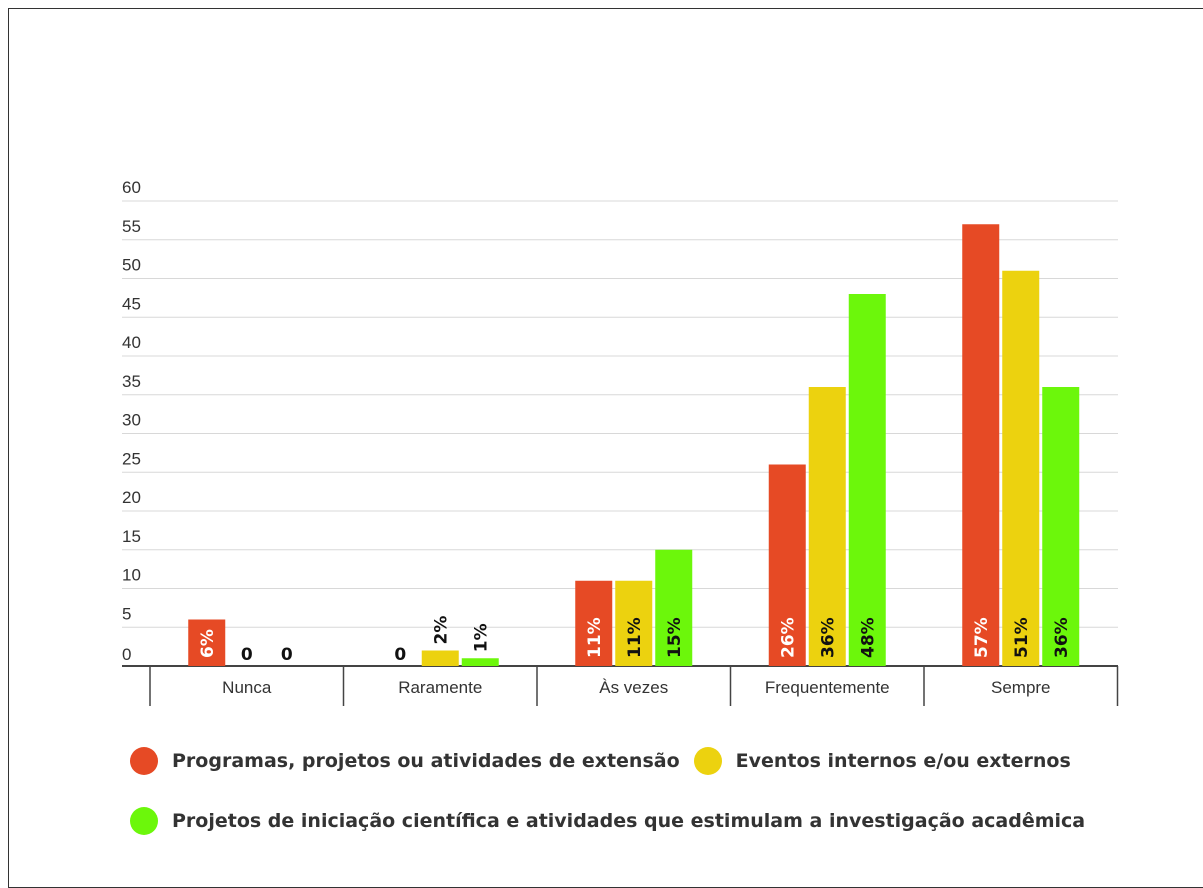 The height and width of the screenshot is (888, 1203). Describe the element at coordinates (868, 637) in the screenshot. I see `data-label: 48%` at that location.